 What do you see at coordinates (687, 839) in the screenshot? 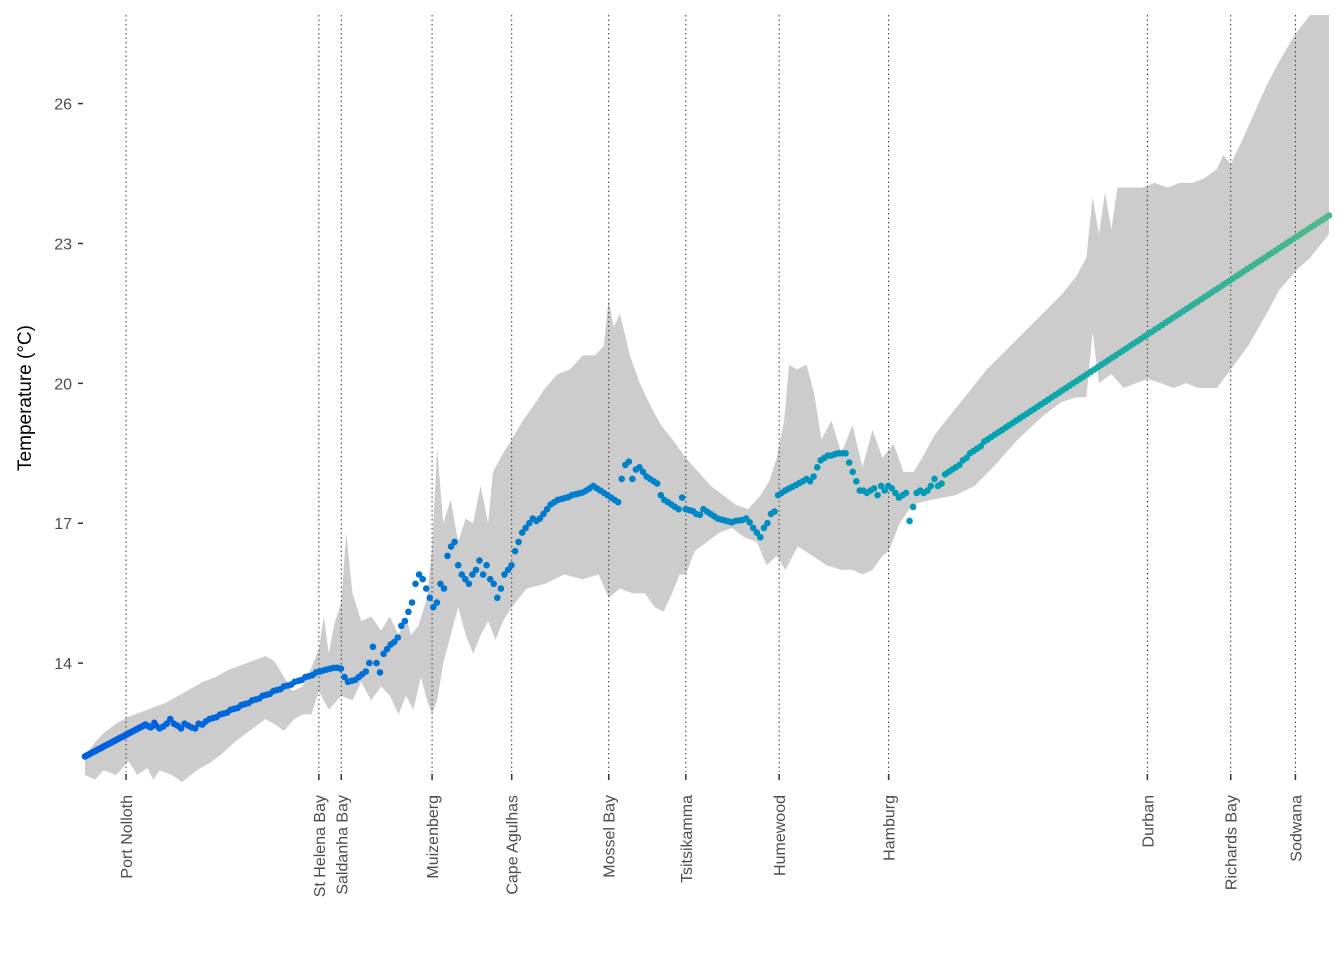
I see `x-tick-label: Tsitsikamma` at bounding box center [687, 839].